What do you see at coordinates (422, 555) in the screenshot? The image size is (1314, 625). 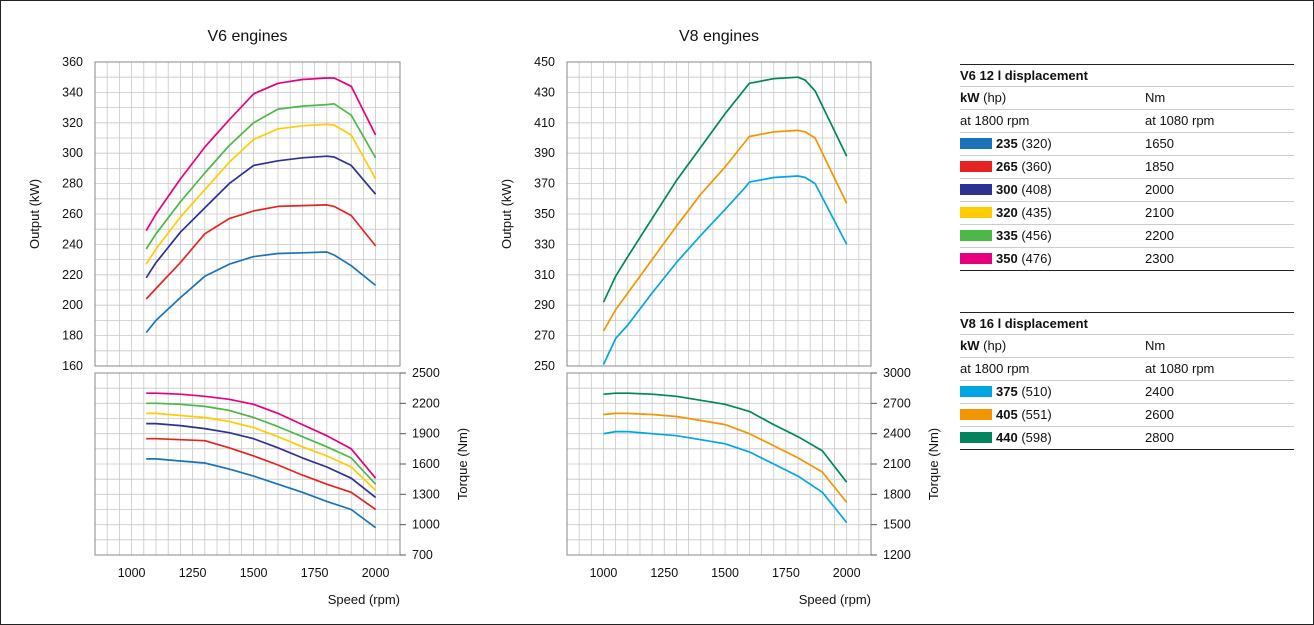 I see `y-tick-label: 700` at bounding box center [422, 555].